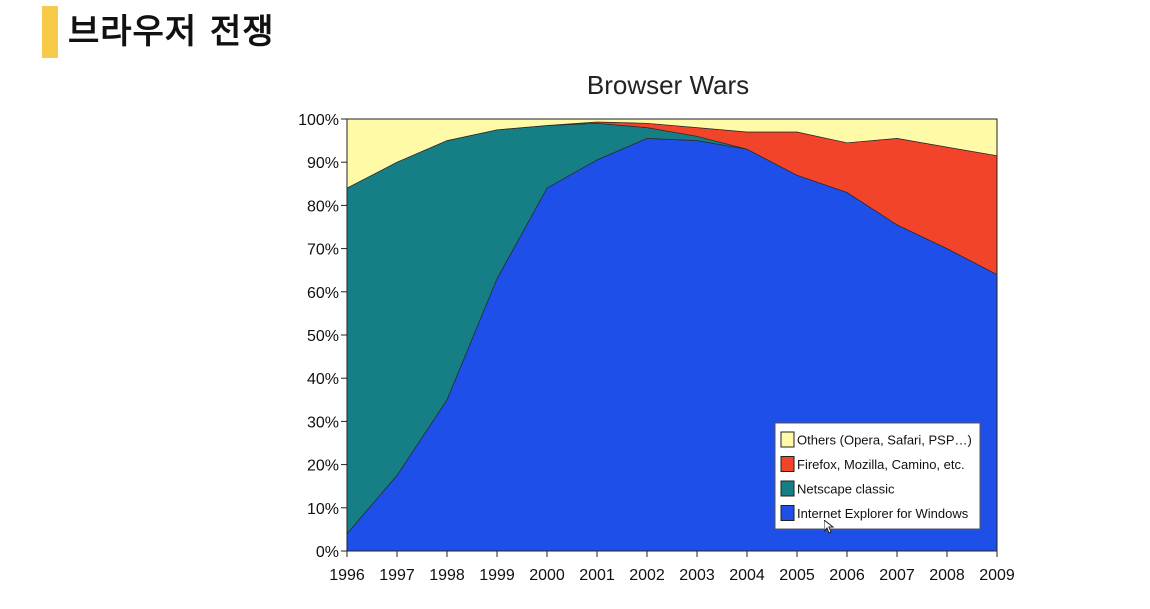 This screenshot has height=609, width=1150. What do you see at coordinates (846, 489) in the screenshot?
I see `legend-label: Netscape classic` at bounding box center [846, 489].